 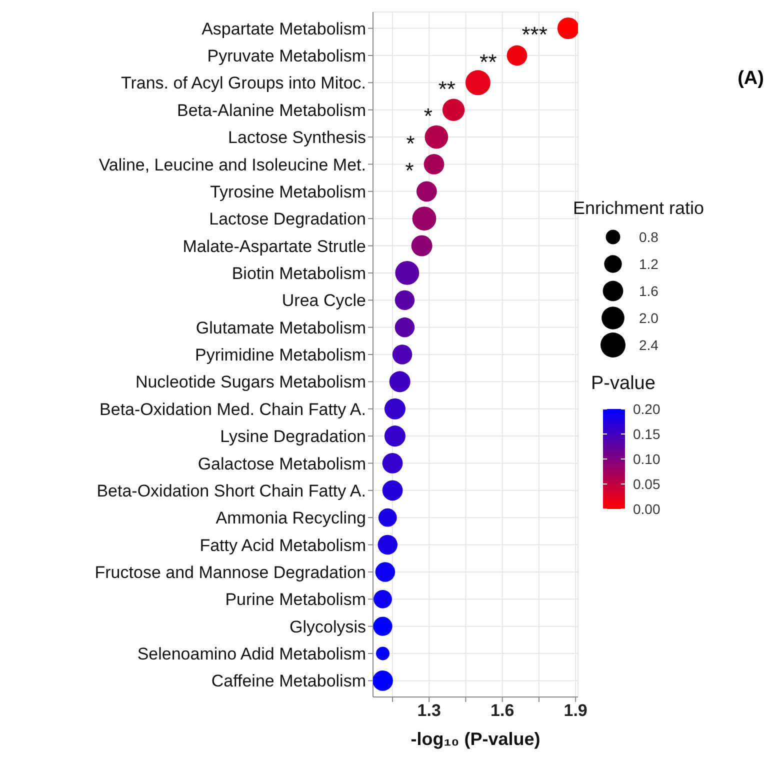 What do you see at coordinates (295, 600) in the screenshot?
I see `y-tick-label: Purine Metabolism` at bounding box center [295, 600].